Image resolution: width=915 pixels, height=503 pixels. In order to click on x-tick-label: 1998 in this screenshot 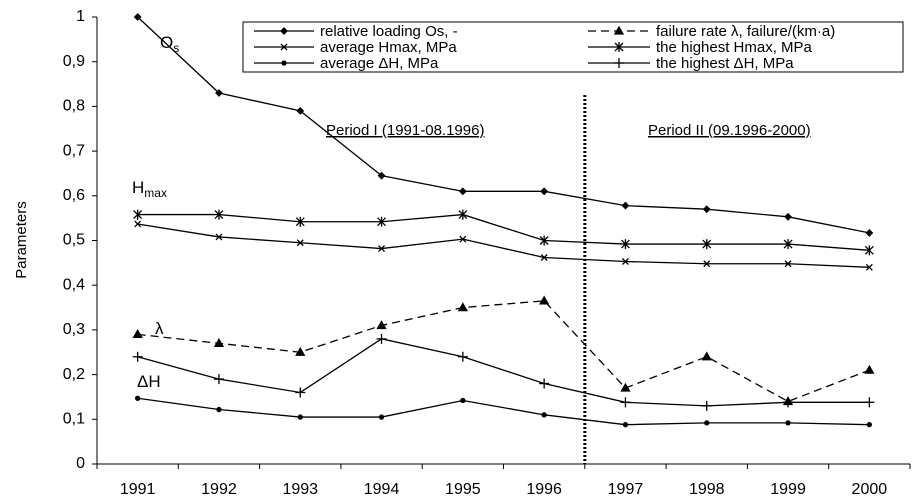, I will do `click(707, 489)`.